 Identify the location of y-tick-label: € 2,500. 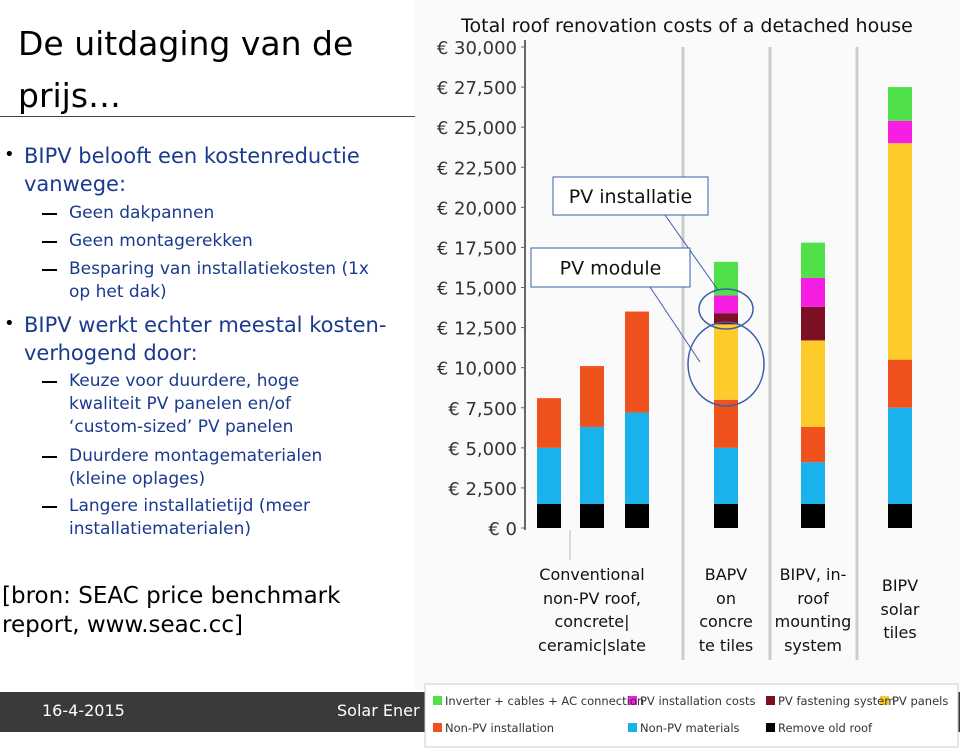
(482, 489).